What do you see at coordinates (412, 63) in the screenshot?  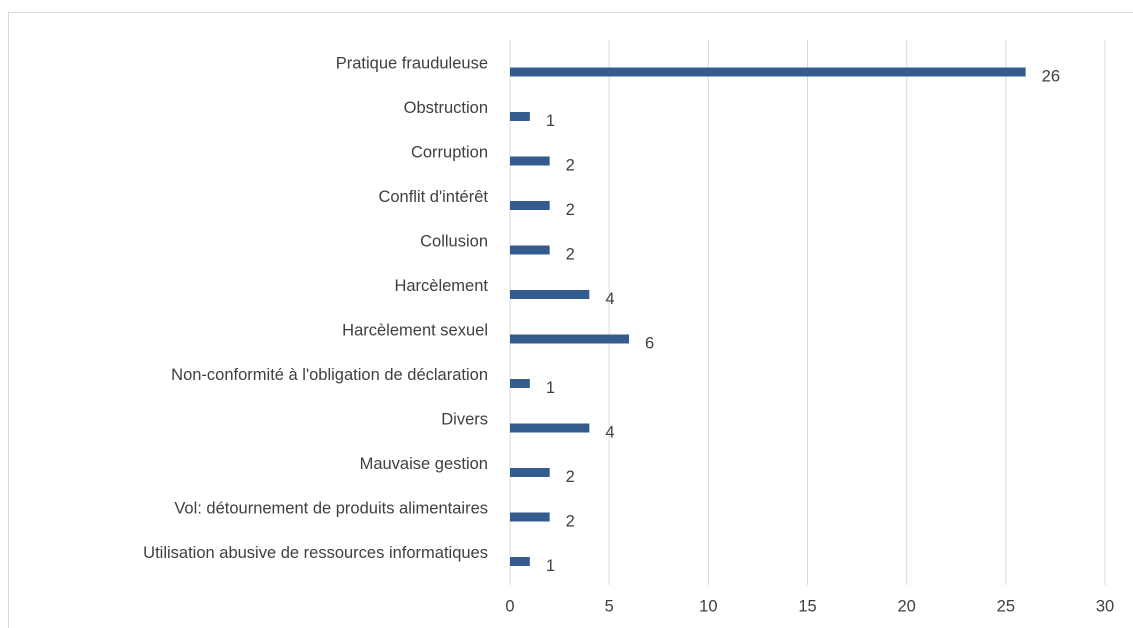 I see `y-tick-label: Pratique frauduleuse` at bounding box center [412, 63].